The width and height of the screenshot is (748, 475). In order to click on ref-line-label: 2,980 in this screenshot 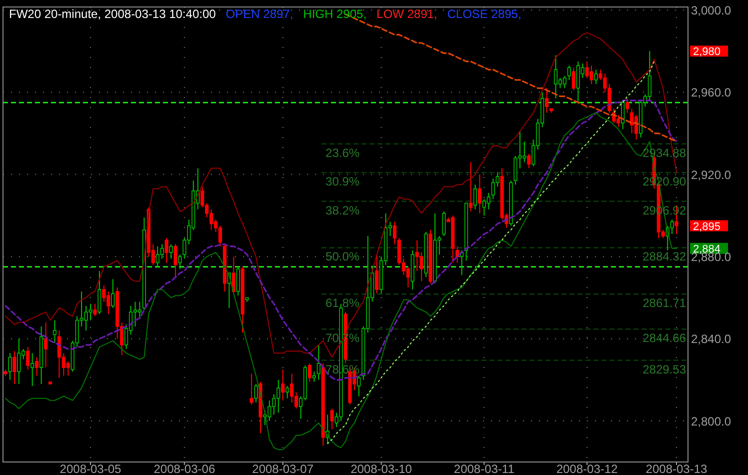, I will do `click(707, 52)`.